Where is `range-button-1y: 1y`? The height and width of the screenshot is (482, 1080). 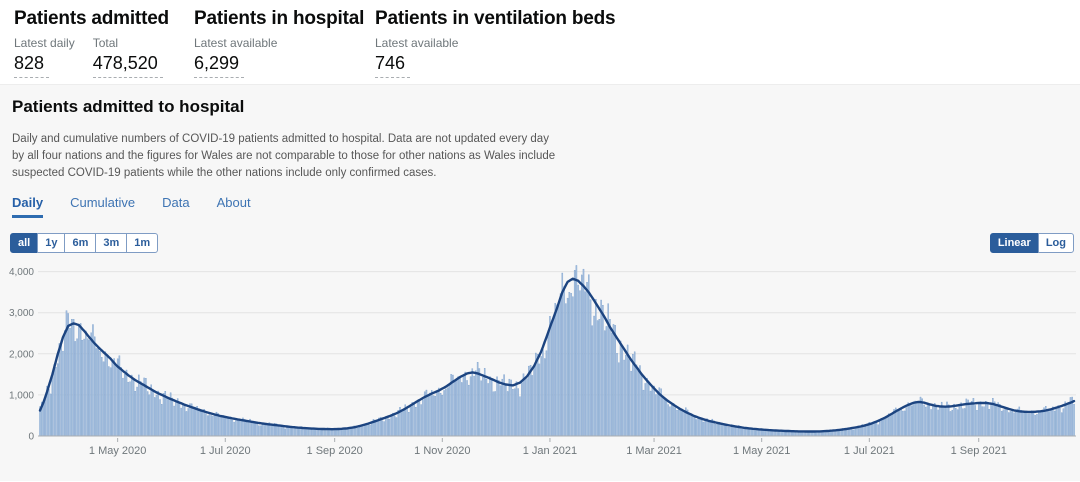 range-button-1y: 1y is located at coordinates (51, 243).